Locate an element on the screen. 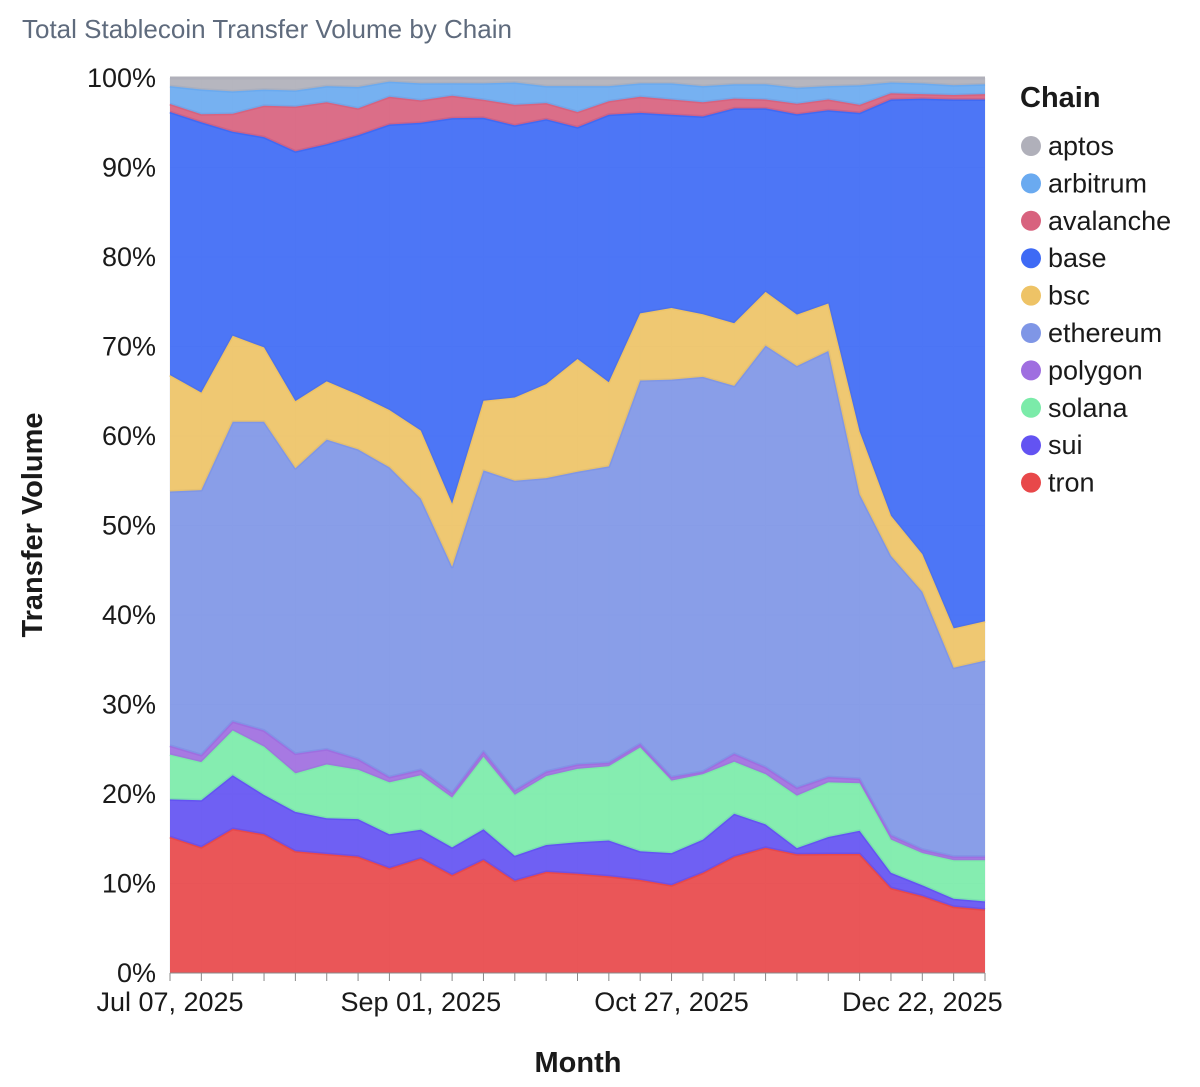  y-tick-label: 100% is located at coordinates (121, 78).